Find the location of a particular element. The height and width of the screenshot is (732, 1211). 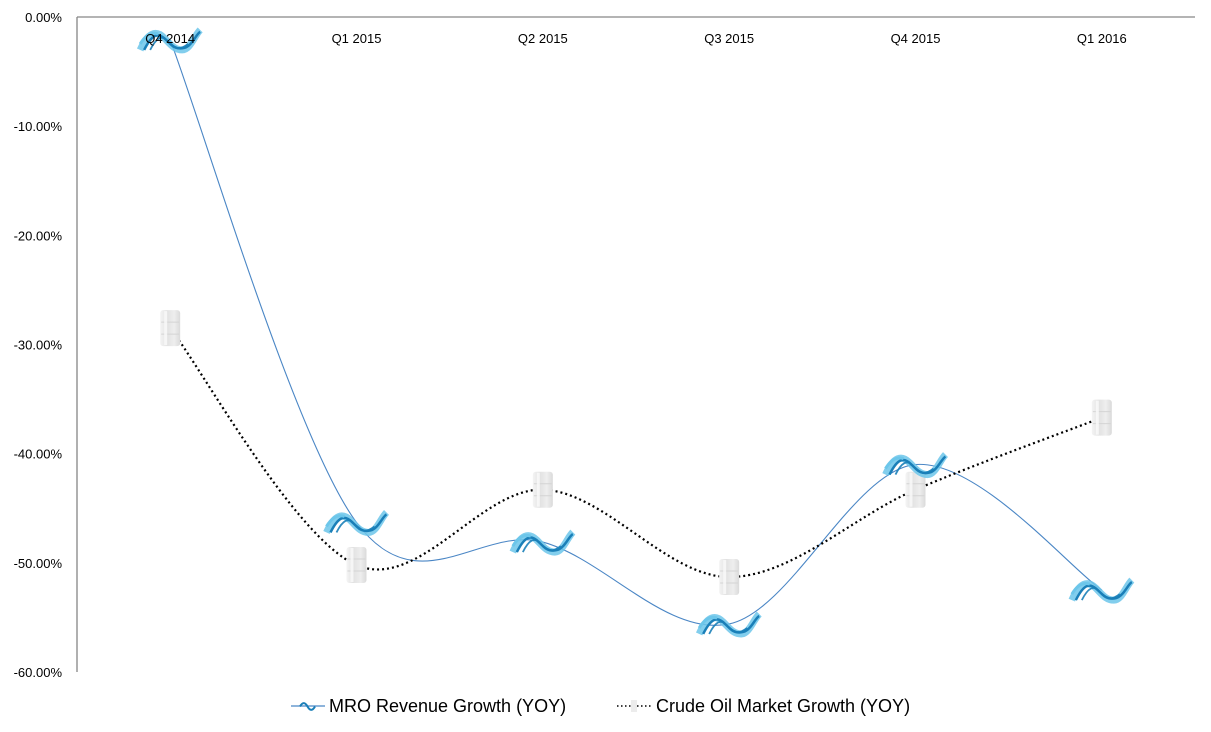

legend-item-mro: MRO Revenue Growth (YOY) is located at coordinates (428, 706).